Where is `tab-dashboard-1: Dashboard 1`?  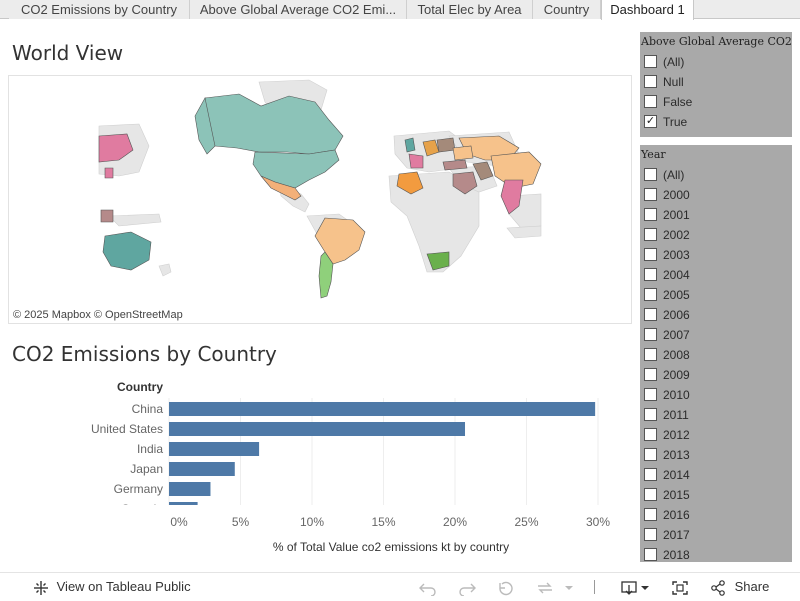 tab-dashboard-1: Dashboard 1 is located at coordinates (647, 10).